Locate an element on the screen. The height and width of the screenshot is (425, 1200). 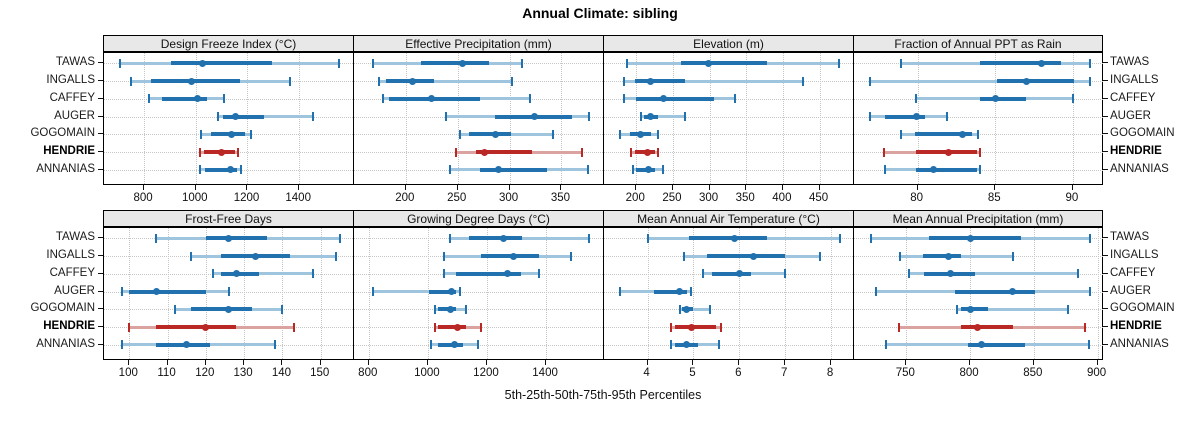
whisker-outer-caffey is located at coordinates (263, 274).